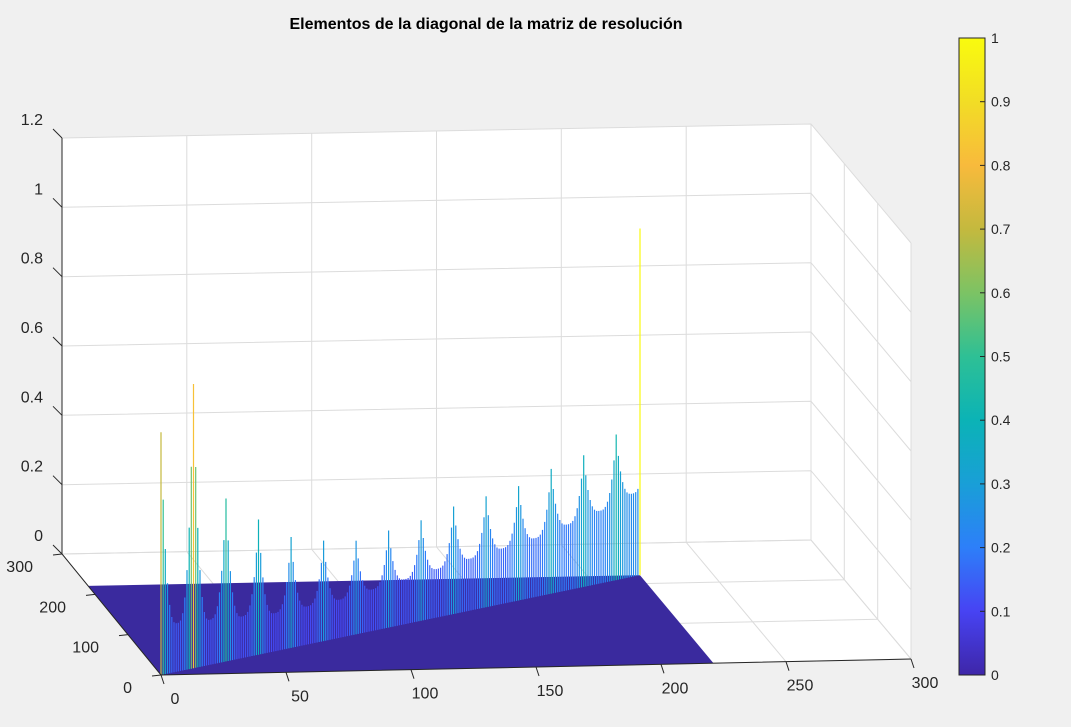 The height and width of the screenshot is (727, 1071). I want to click on x-tick-label: 200, so click(675, 688).